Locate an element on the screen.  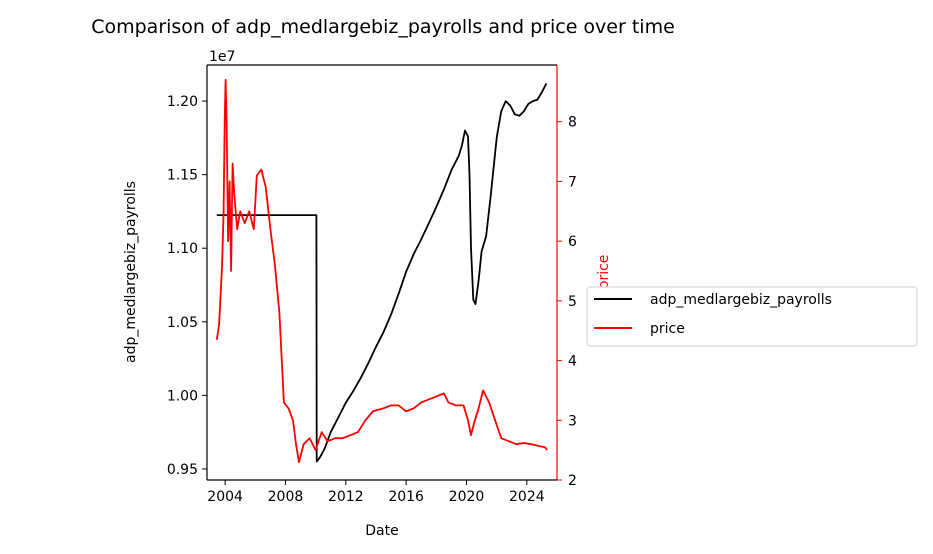
left-y-tick-label: 1.20 is located at coordinates (182, 102).